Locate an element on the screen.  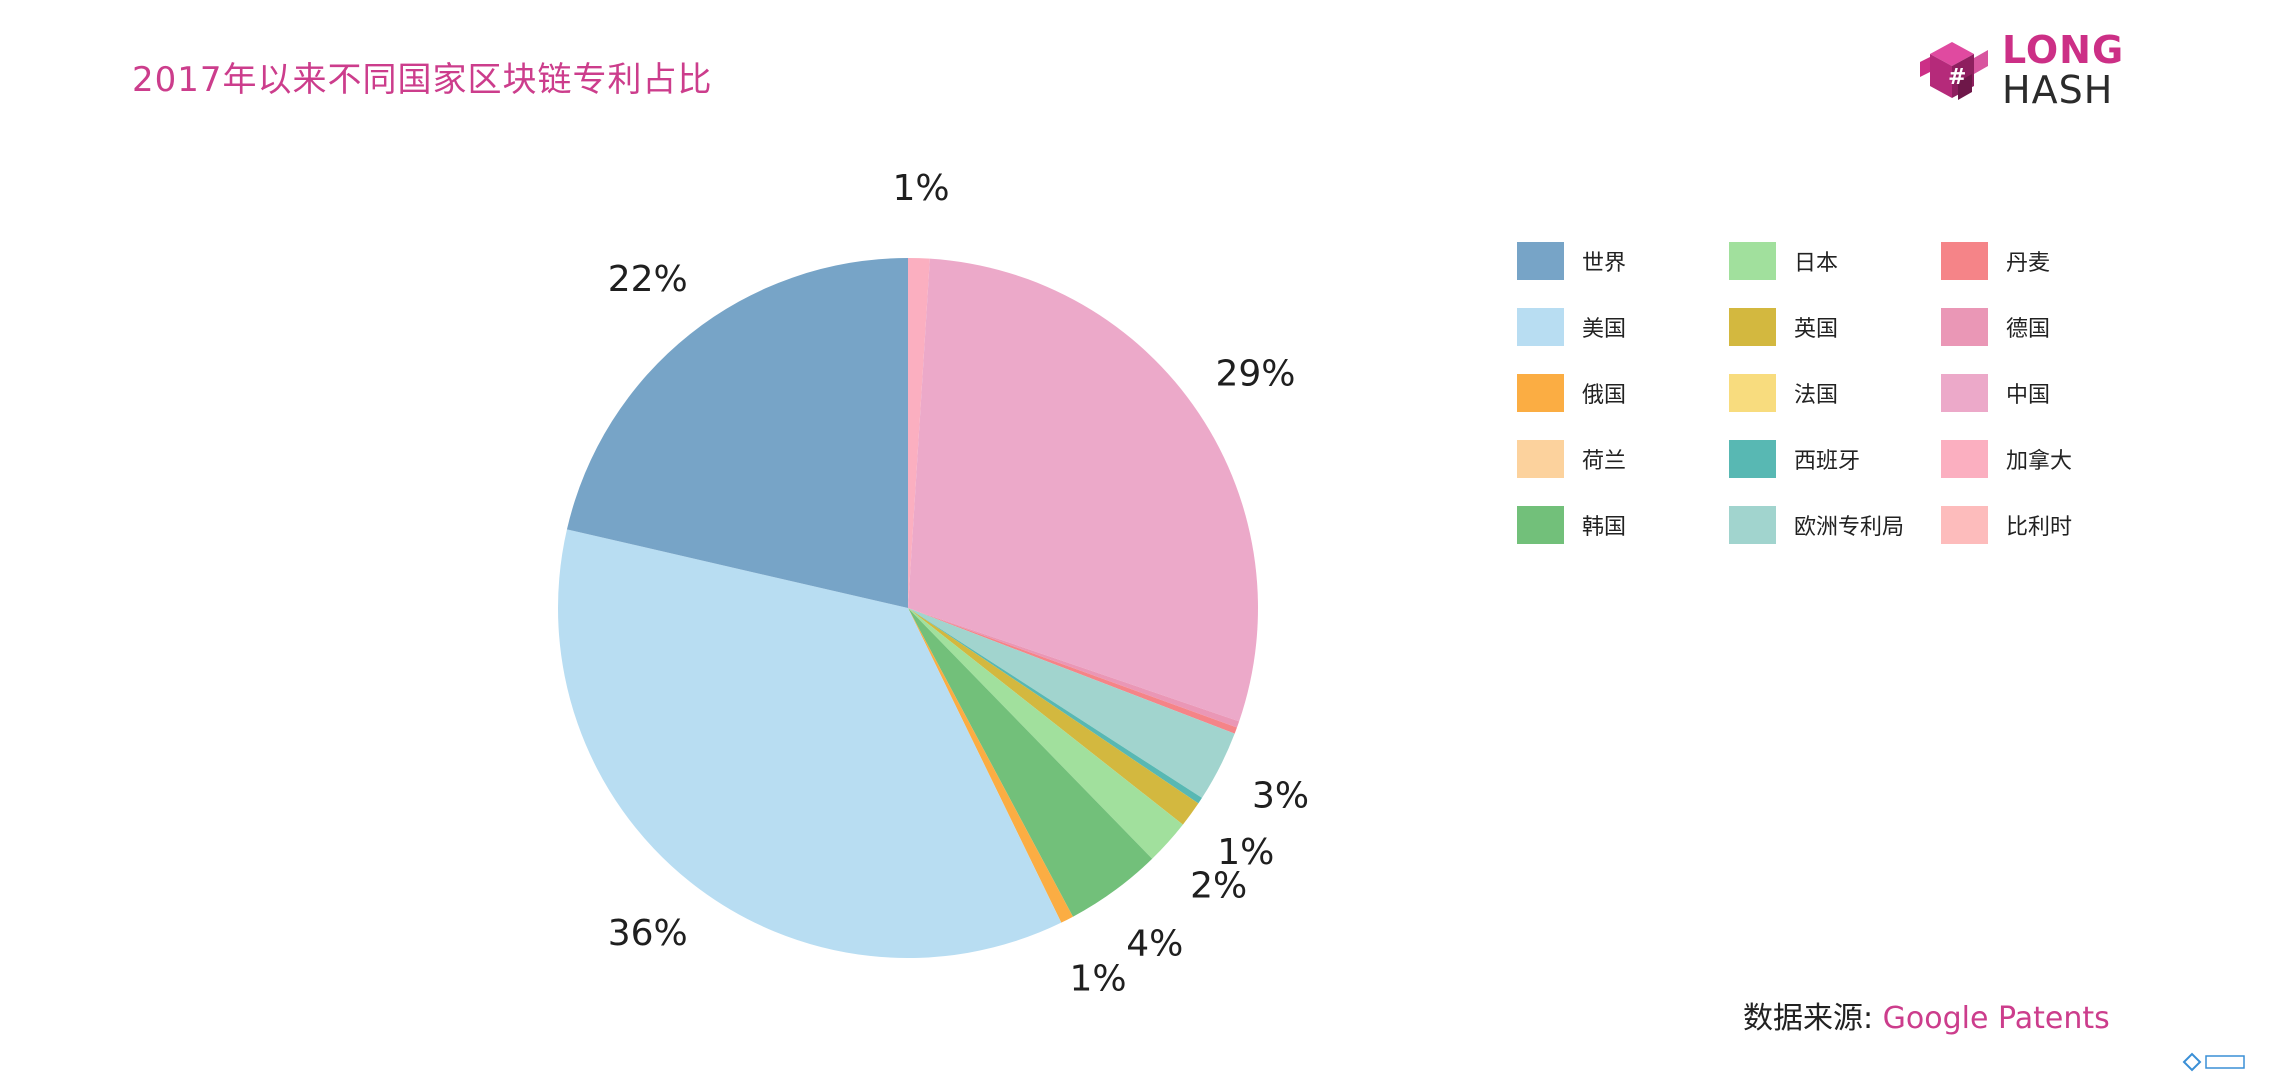
legend-label: 丹麦 is located at coordinates (2028, 263).